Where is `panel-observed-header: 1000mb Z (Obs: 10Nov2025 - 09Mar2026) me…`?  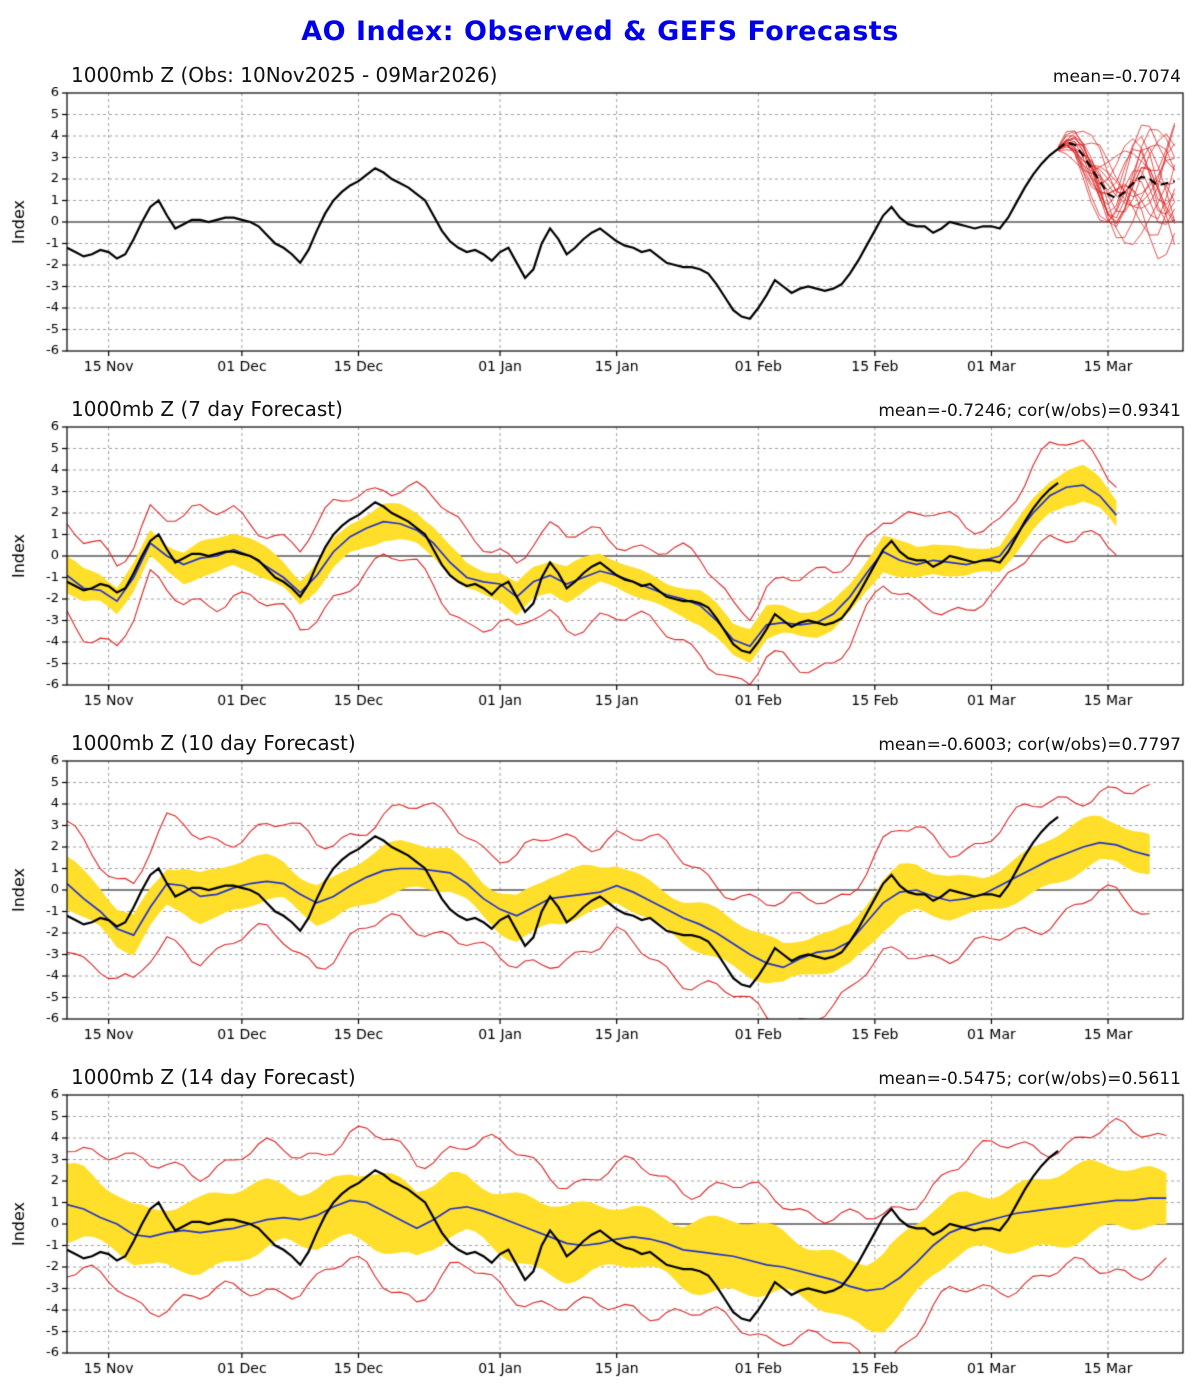
panel-observed-header: 1000mb Z (Obs: 10Nov2025 - 09Mar2026) me… is located at coordinates (600, 72).